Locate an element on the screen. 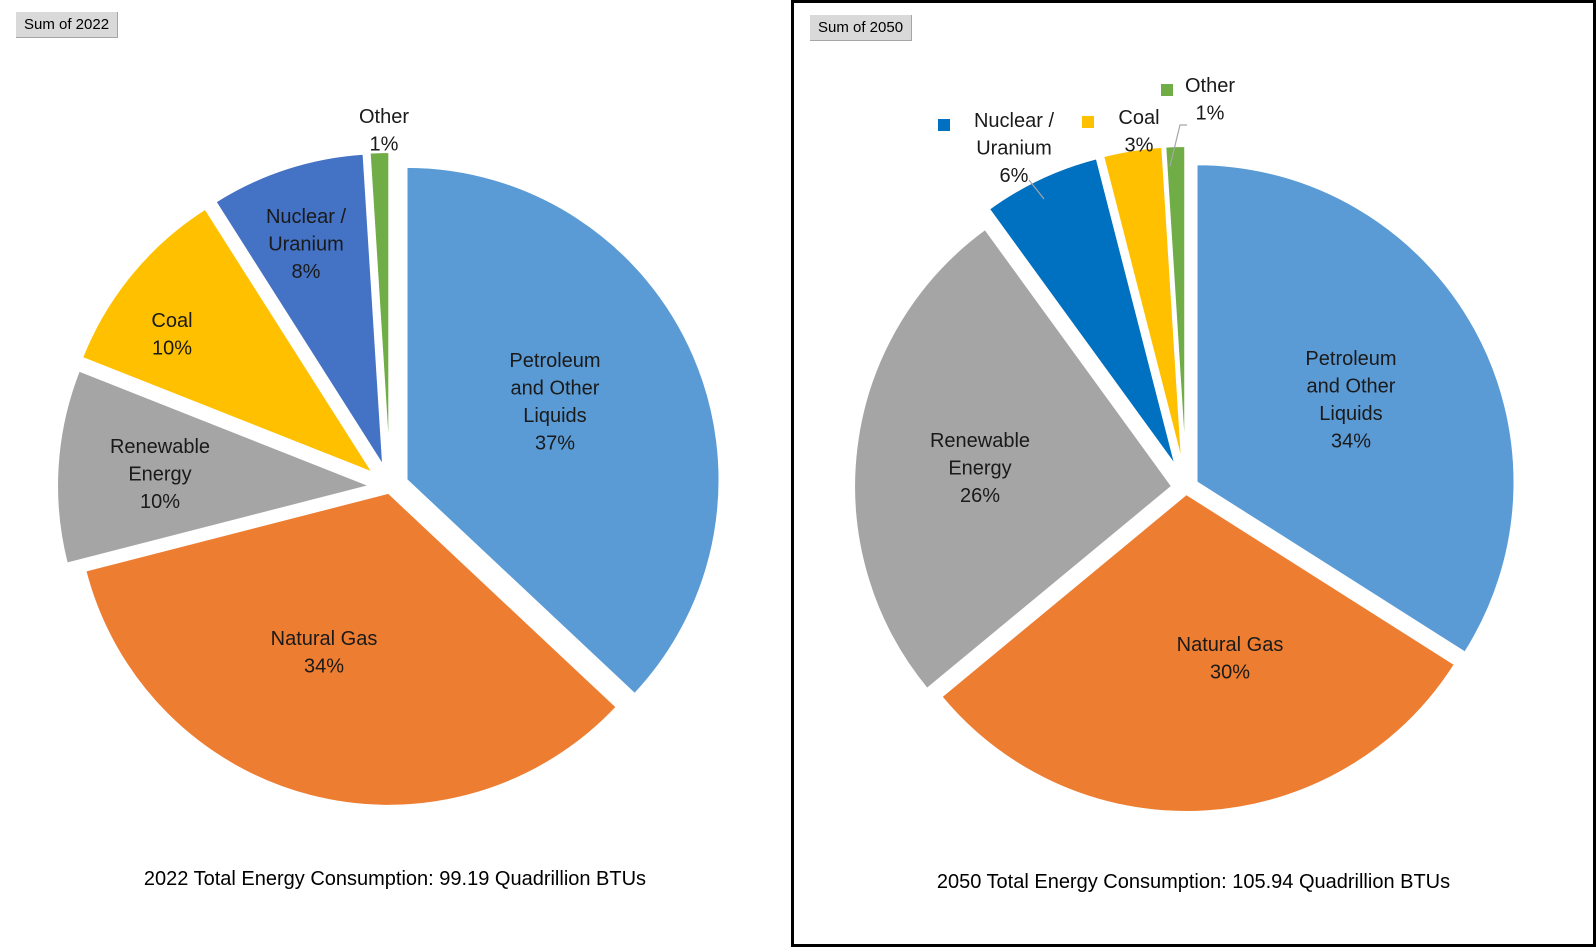 The width and height of the screenshot is (1596, 947). data-label-nuclear-uranium: Nuclear / Uranium 8% is located at coordinates (306, 244).